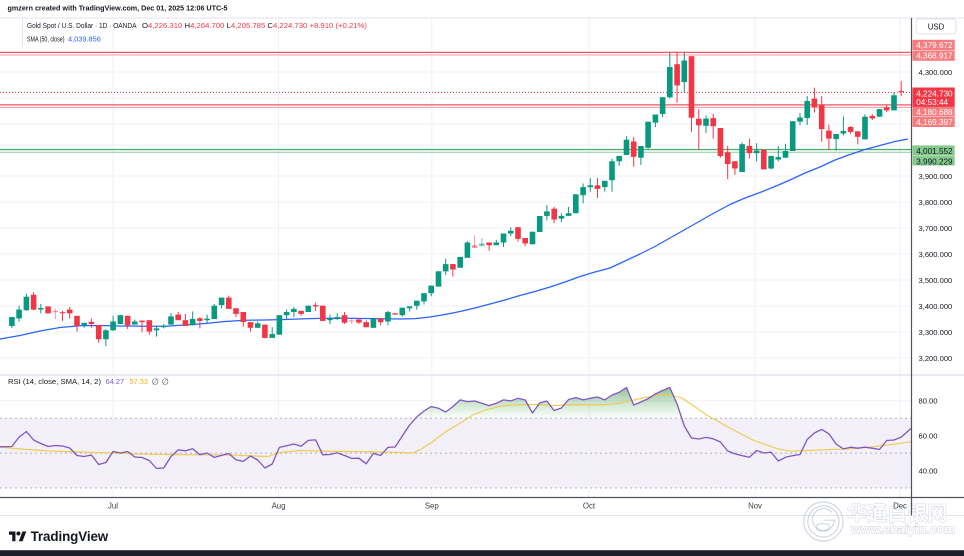  I want to click on svg-text: 4,379.672, so click(934, 45).